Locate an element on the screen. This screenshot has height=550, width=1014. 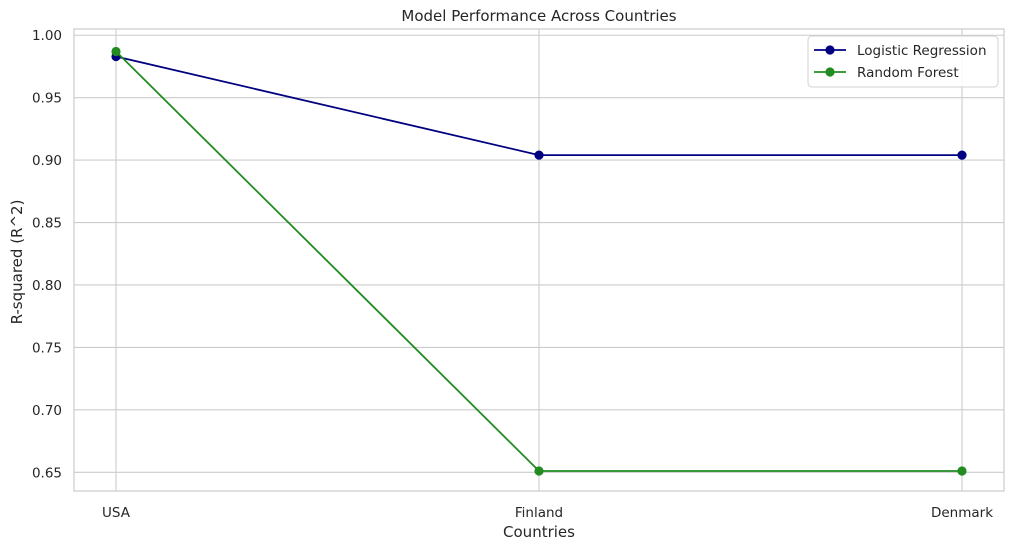
x-tick-label: Finland is located at coordinates (539, 513).